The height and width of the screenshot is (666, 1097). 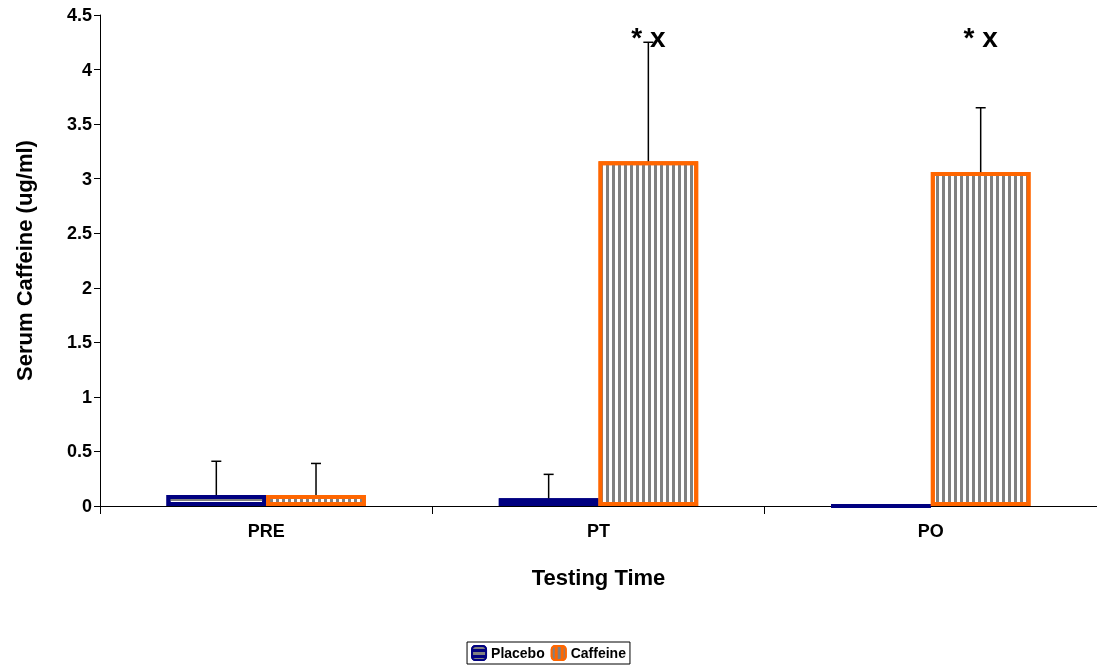 What do you see at coordinates (518, 653) in the screenshot?
I see `legend-label: Placebo` at bounding box center [518, 653].